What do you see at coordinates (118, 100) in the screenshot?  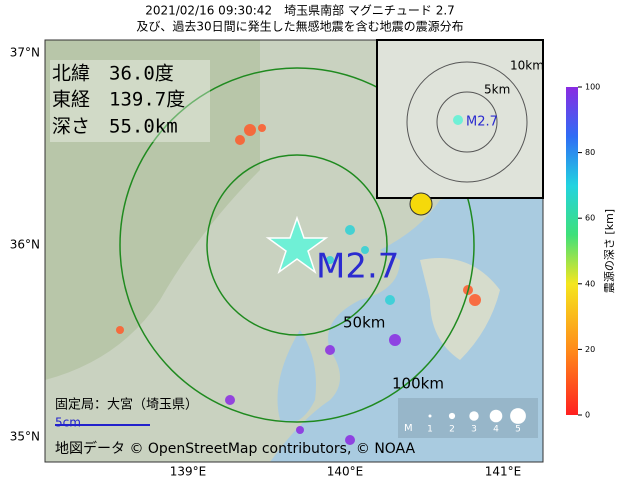 I see `info-lon: 東経 139.7度` at bounding box center [118, 100].